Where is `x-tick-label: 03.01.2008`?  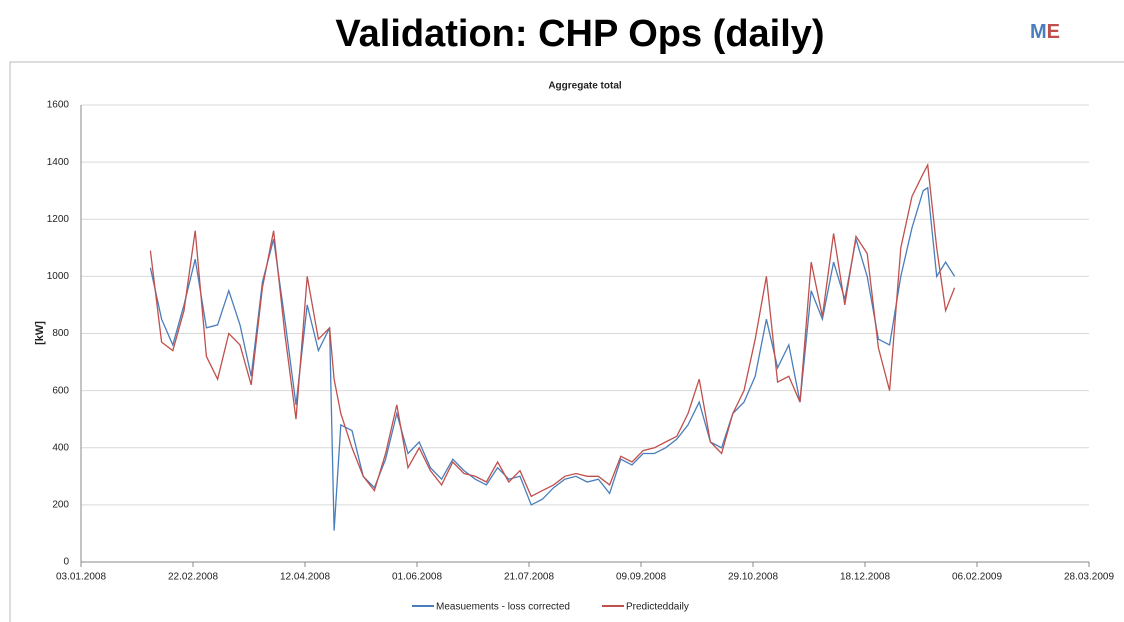 x-tick-label: 03.01.2008 is located at coordinates (81, 577).